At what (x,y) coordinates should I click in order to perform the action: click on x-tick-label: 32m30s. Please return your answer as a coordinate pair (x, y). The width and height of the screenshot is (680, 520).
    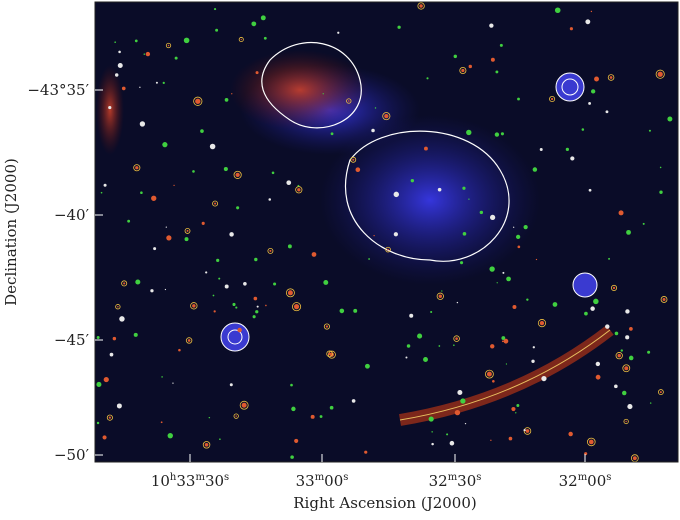
    Looking at the image, I should click on (455, 481).